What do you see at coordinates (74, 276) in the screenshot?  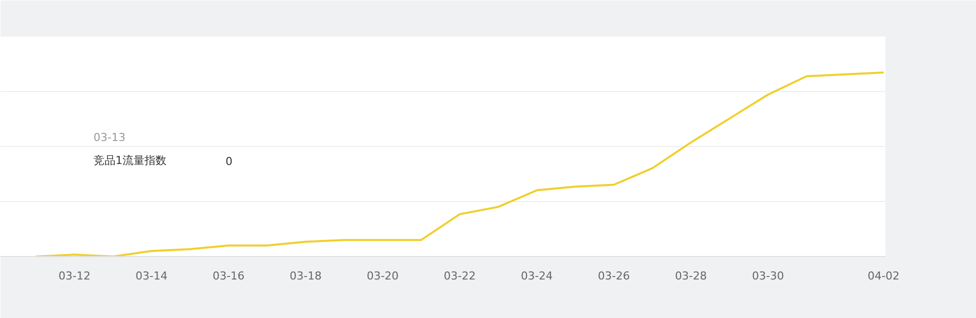 I see `x-tick-label: 03-12` at bounding box center [74, 276].